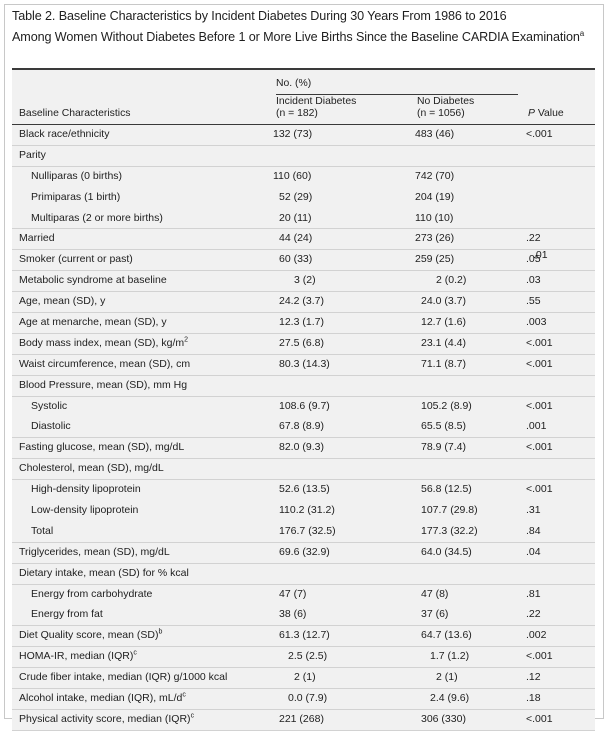  I want to click on row-label: HOMA-IR, median (IQR)c, so click(78, 656).